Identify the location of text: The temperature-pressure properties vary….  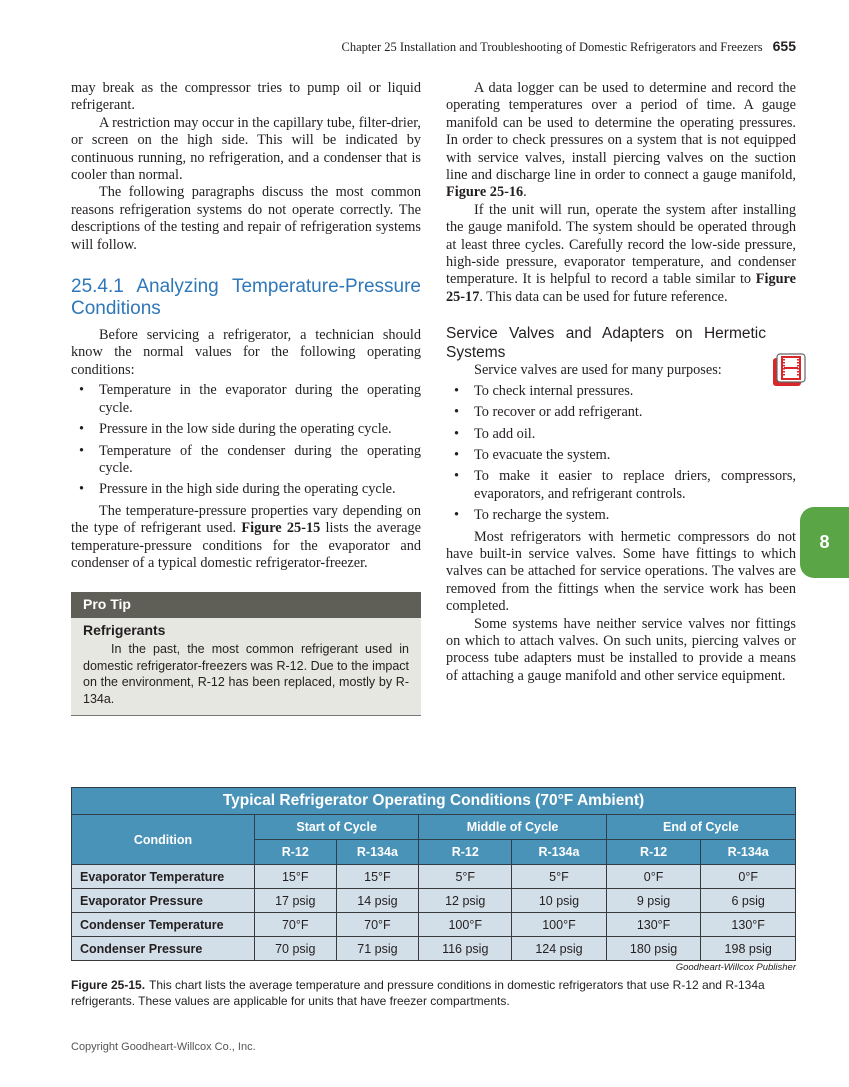
(246, 519).